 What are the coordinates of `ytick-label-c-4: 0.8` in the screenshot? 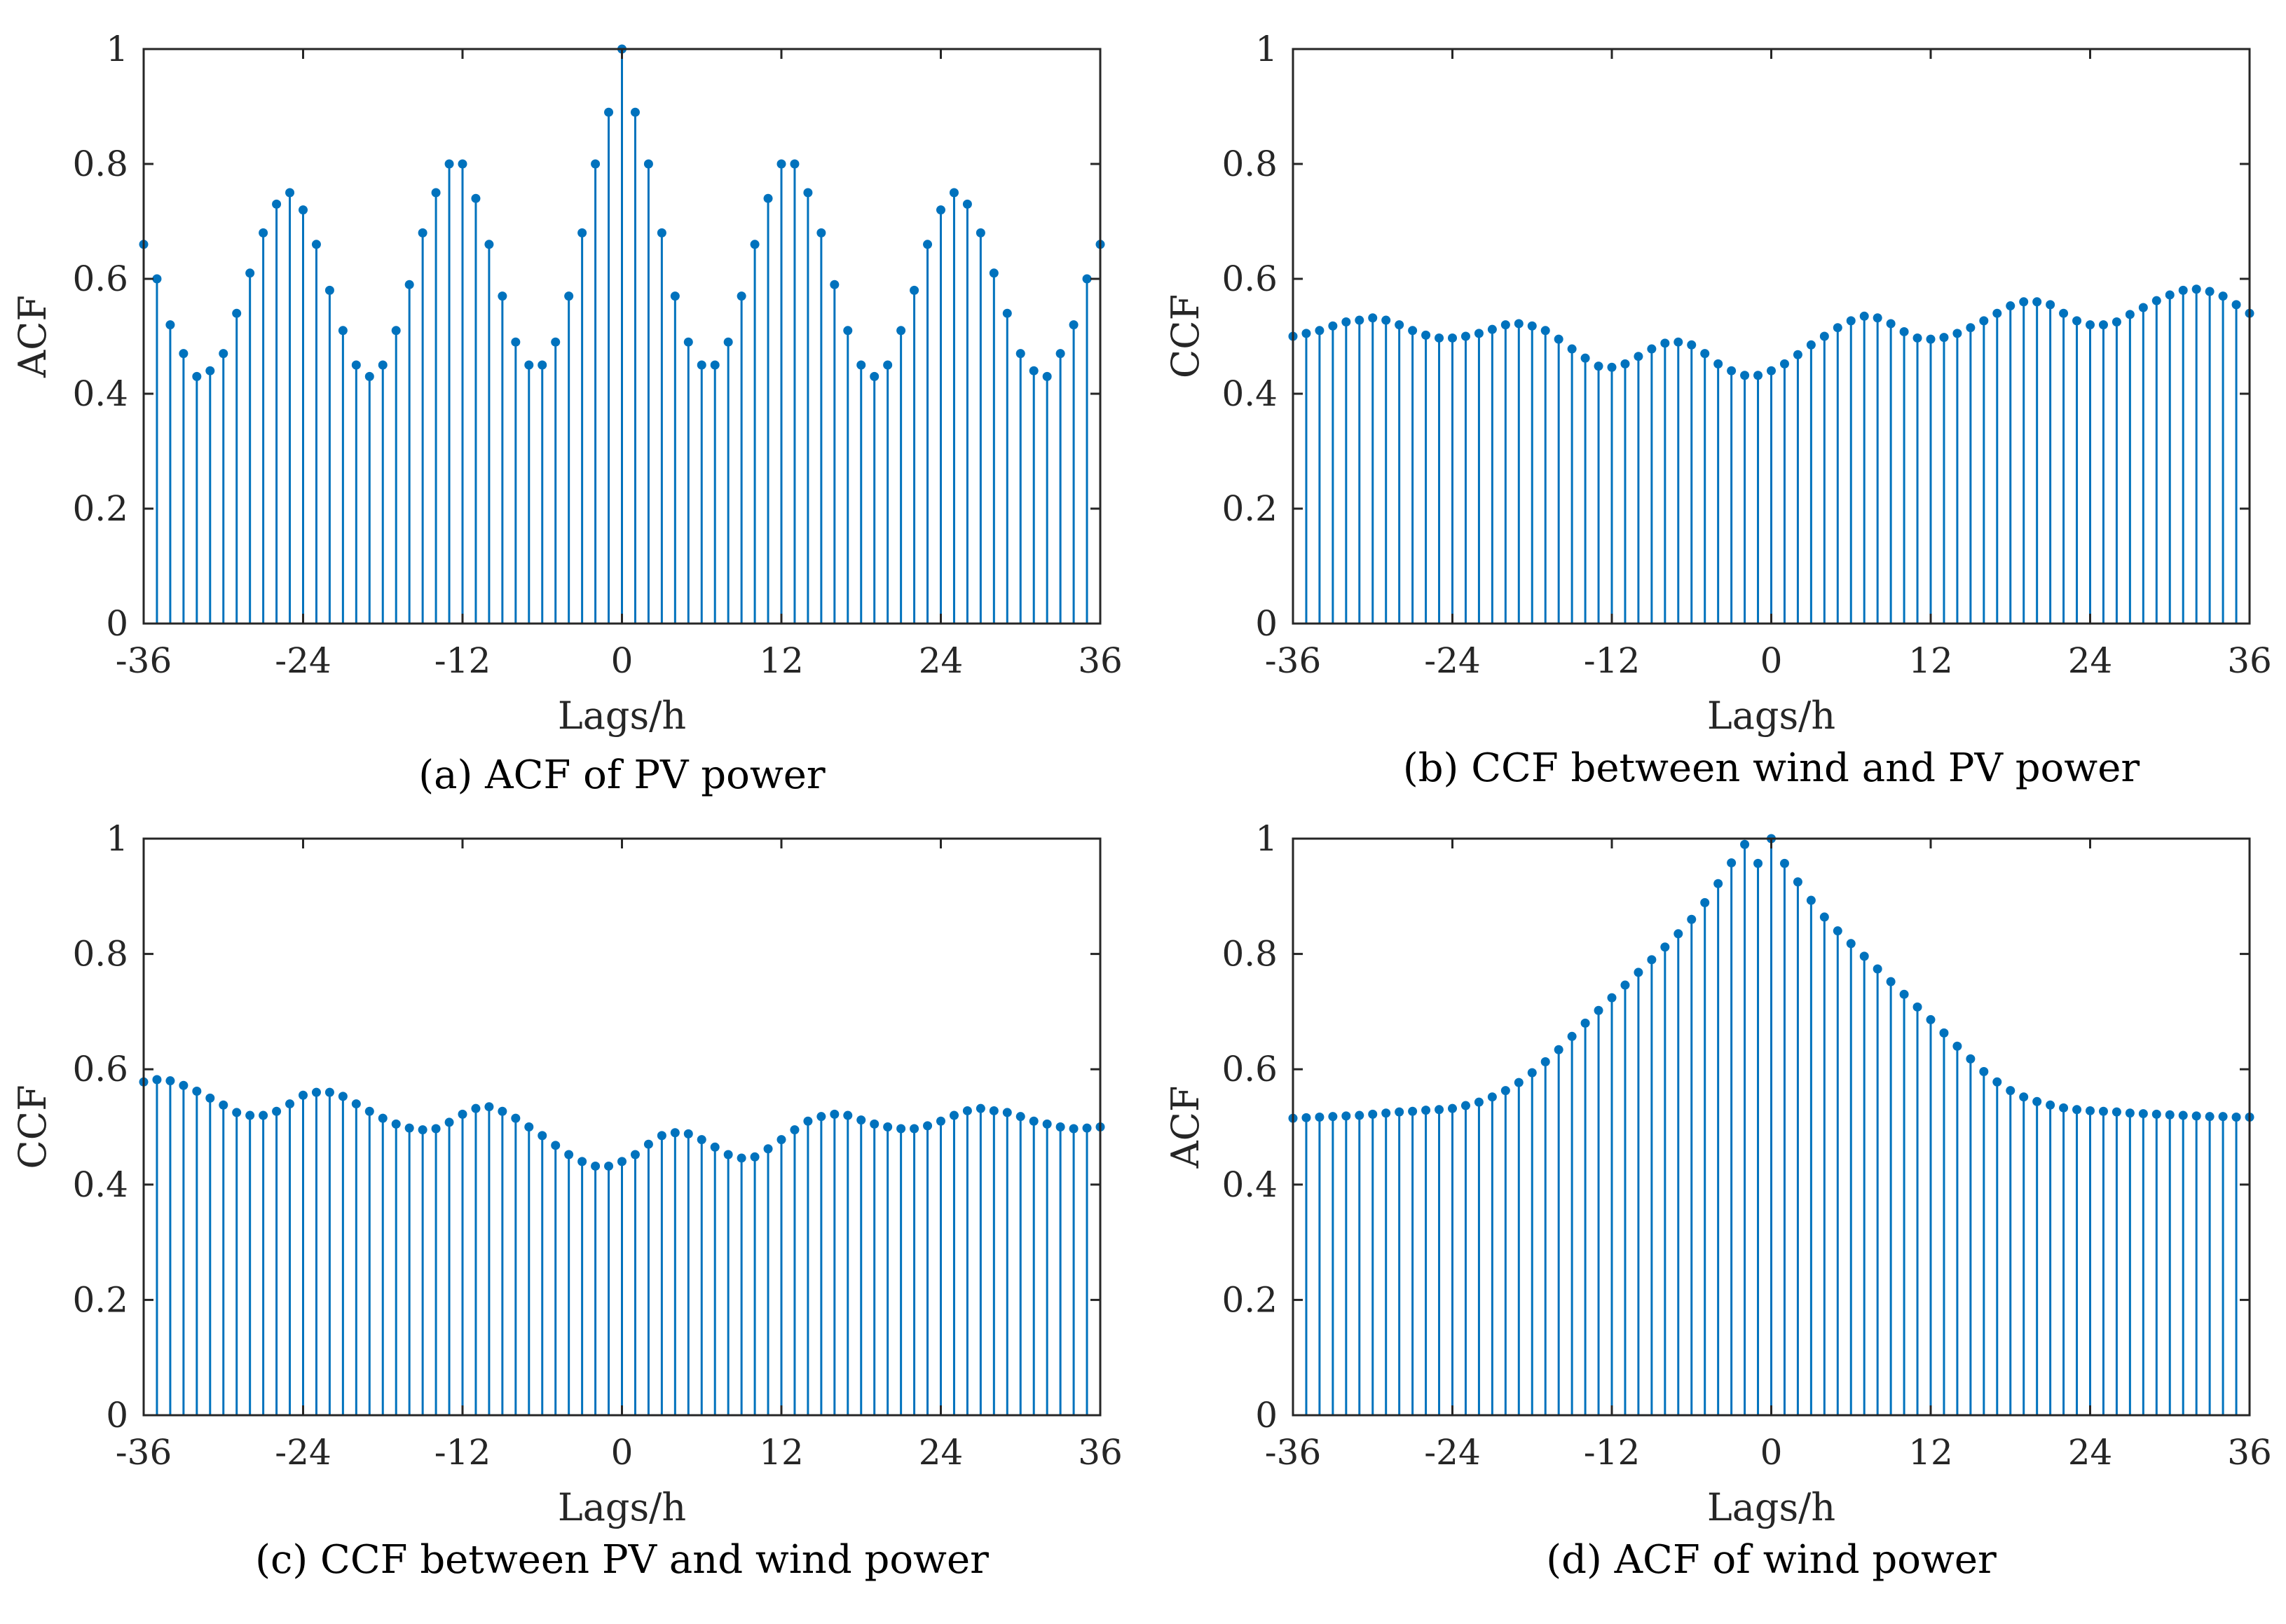 It's located at (100, 954).